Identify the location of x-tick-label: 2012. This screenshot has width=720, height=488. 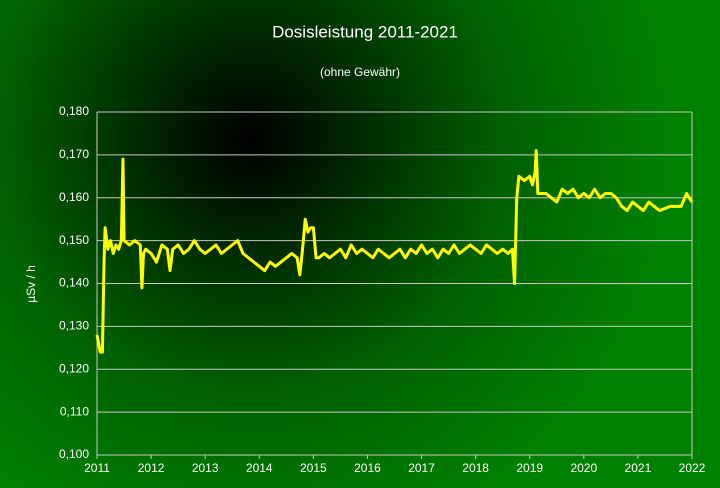
(151, 468).